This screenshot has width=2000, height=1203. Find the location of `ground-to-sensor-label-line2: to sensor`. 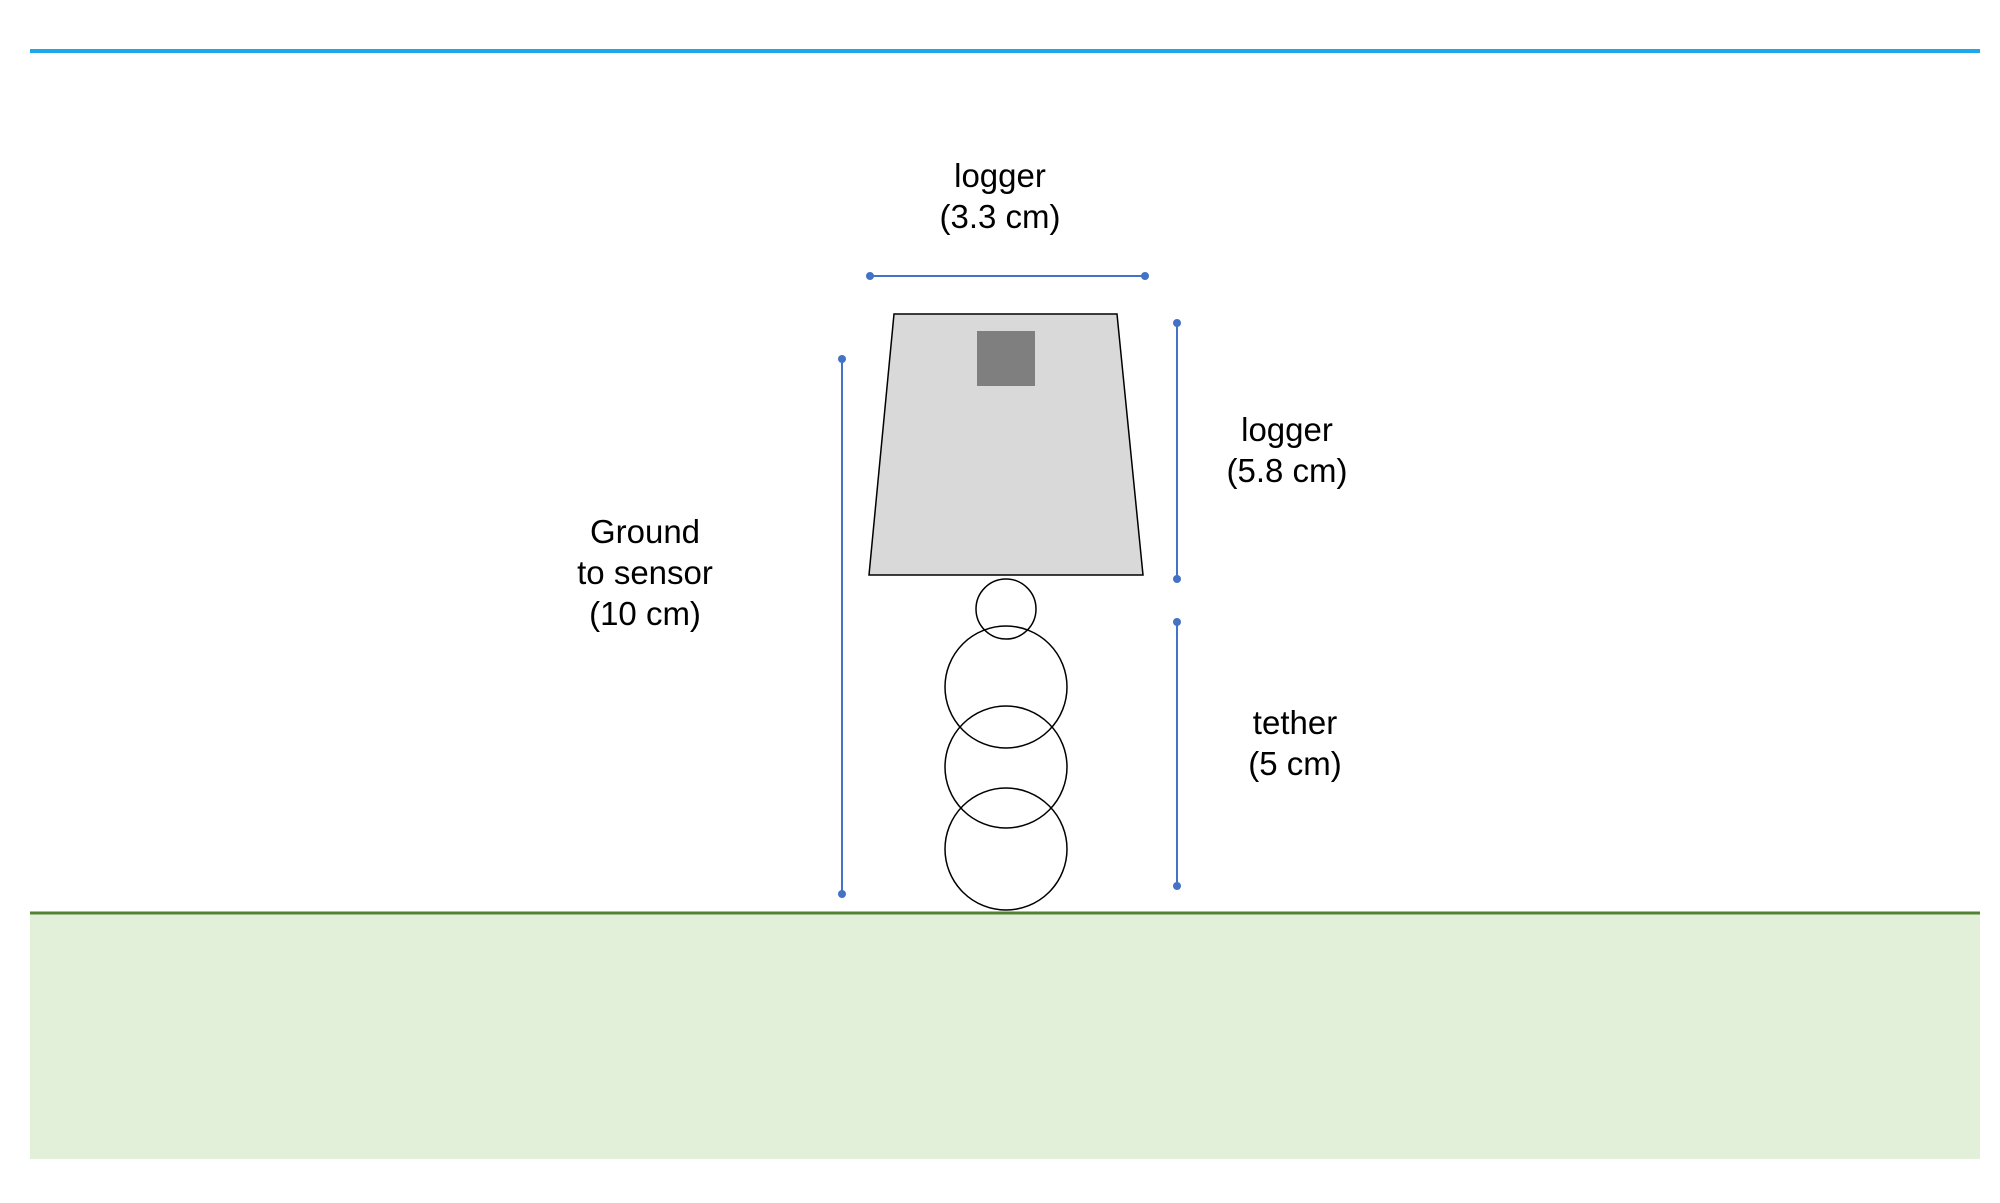

ground-to-sensor-label-line2: to sensor is located at coordinates (645, 572).